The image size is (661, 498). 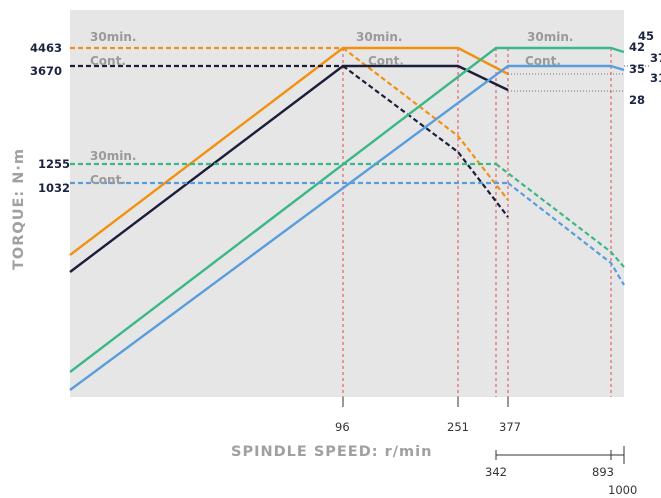 I want to click on y-right-tick-37: 37, so click(x=655, y=58).